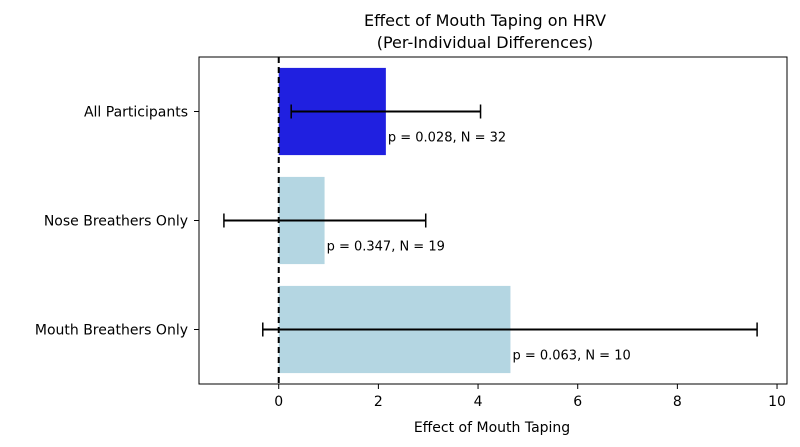 Image resolution: width=800 pixels, height=447 pixels. What do you see at coordinates (677, 402) in the screenshot?
I see `x-tick-label-4: 8` at bounding box center [677, 402].